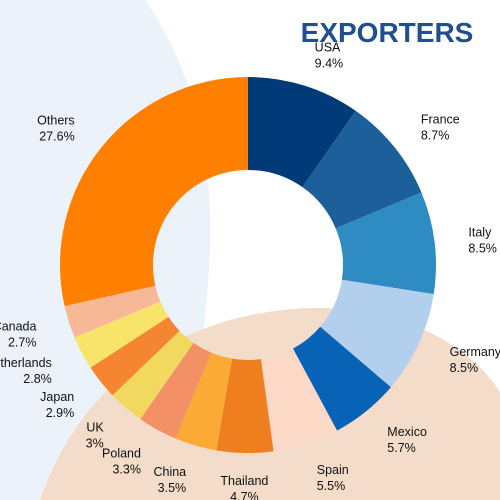  What do you see at coordinates (482, 240) in the screenshot?
I see `label-italy: Italy 8.5%` at bounding box center [482, 240].